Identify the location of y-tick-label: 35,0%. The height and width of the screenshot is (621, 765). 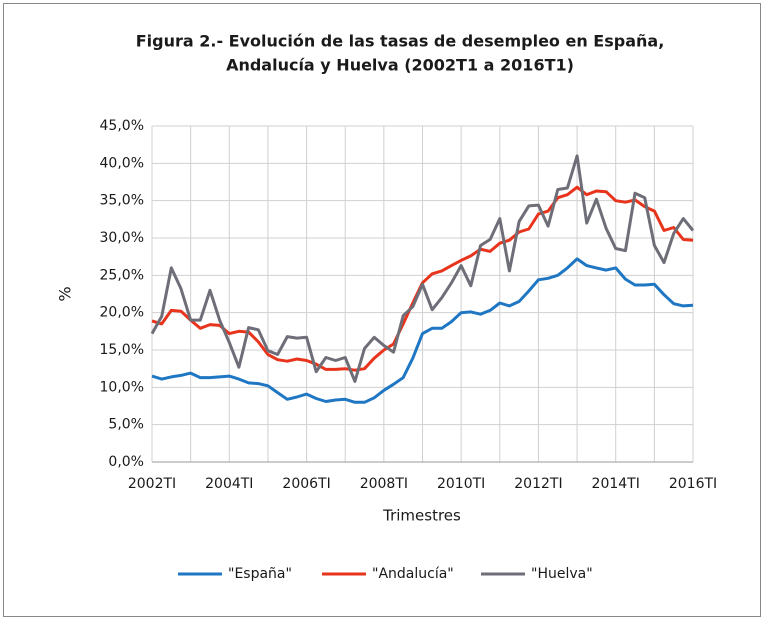
(122, 201).